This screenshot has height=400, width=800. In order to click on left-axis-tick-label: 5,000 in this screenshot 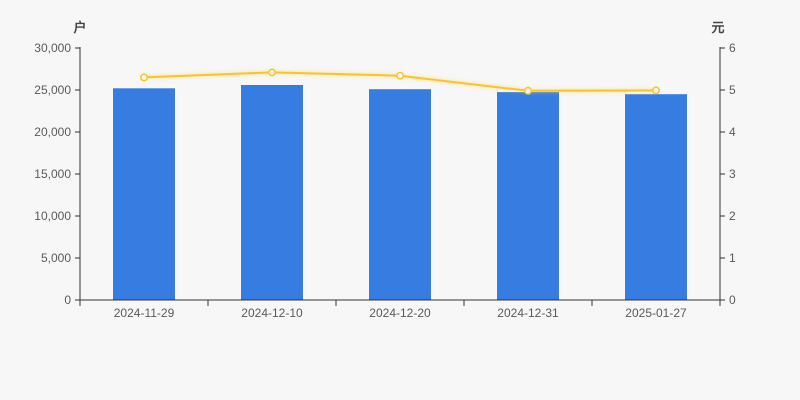, I will do `click(56, 258)`.